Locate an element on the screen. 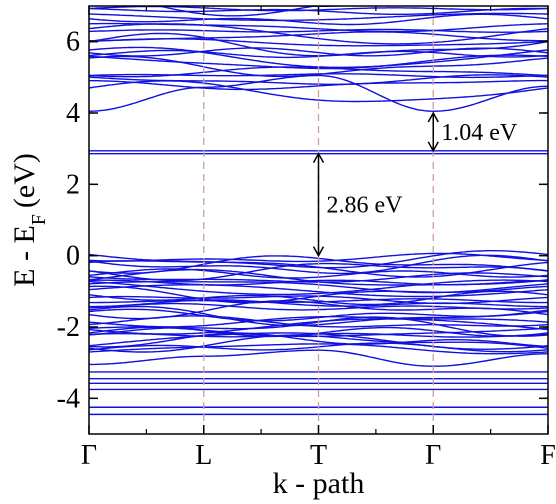 The width and height of the screenshot is (556, 504). y-axis-label: E - EF (eV) is located at coordinates (29, 220).